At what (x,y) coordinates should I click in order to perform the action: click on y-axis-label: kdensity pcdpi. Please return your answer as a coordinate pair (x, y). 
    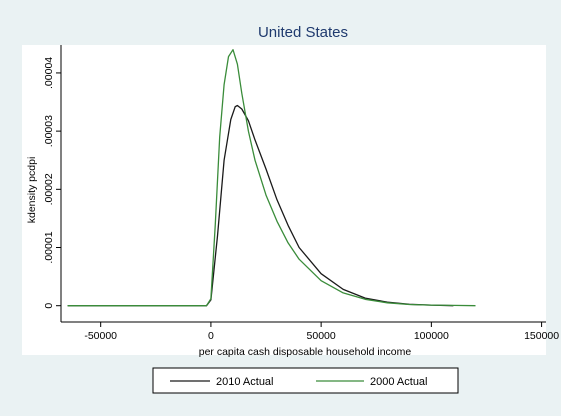
    Looking at the image, I should click on (32, 190).